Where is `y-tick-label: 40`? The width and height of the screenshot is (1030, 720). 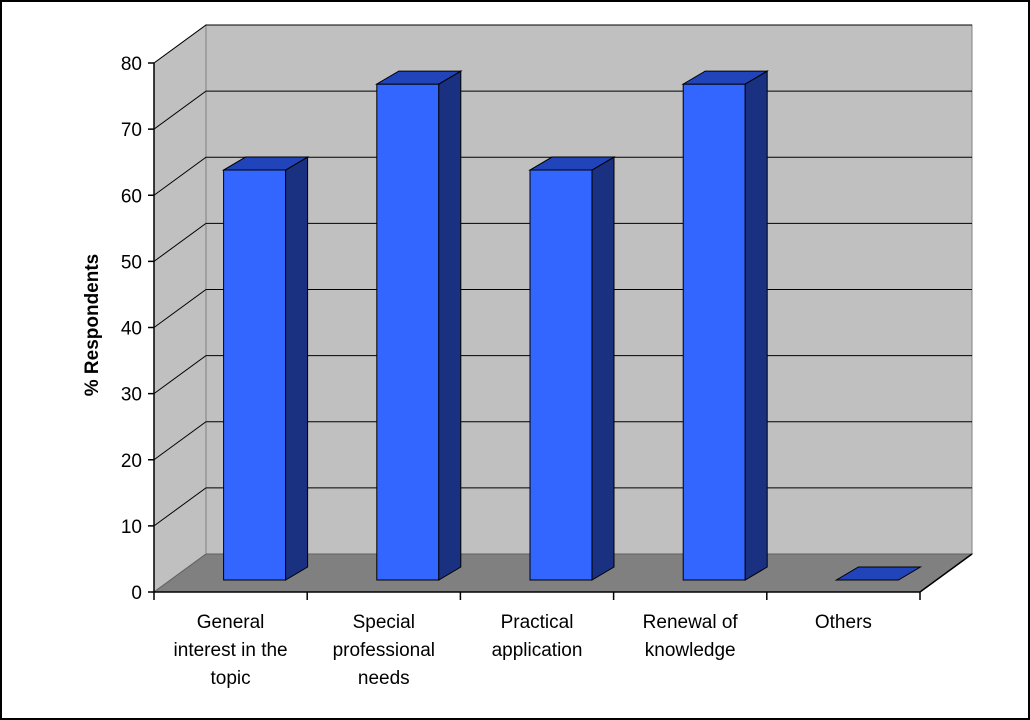 y-tick-label: 40 is located at coordinates (131, 329).